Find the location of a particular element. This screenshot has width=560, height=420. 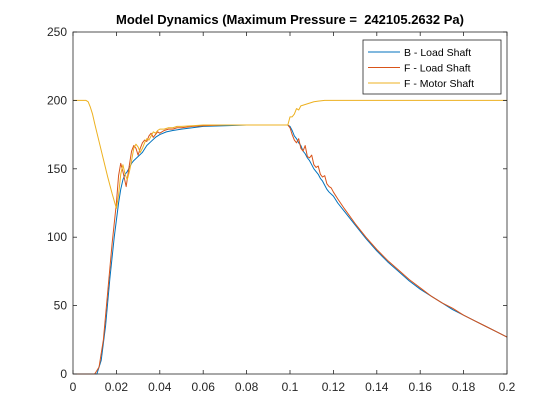

legend-label-3: F - Motor Shaft is located at coordinates (439, 84).